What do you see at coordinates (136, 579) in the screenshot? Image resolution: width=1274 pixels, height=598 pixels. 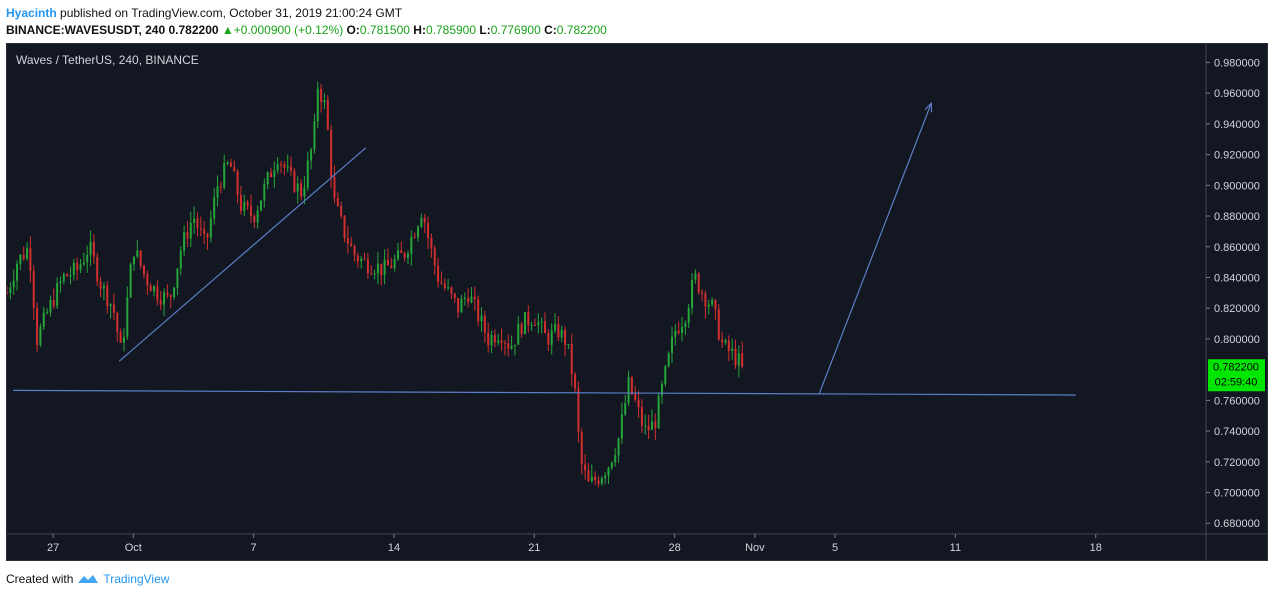 I see `tradingview-brand-link: TradingView` at bounding box center [136, 579].